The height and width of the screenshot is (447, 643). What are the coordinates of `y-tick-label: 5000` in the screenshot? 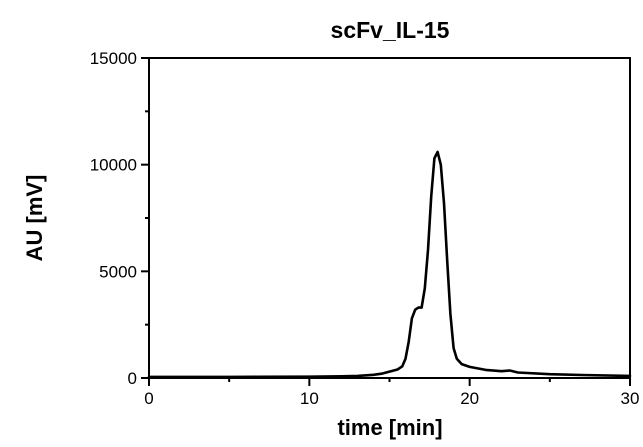 It's located at (118, 271).